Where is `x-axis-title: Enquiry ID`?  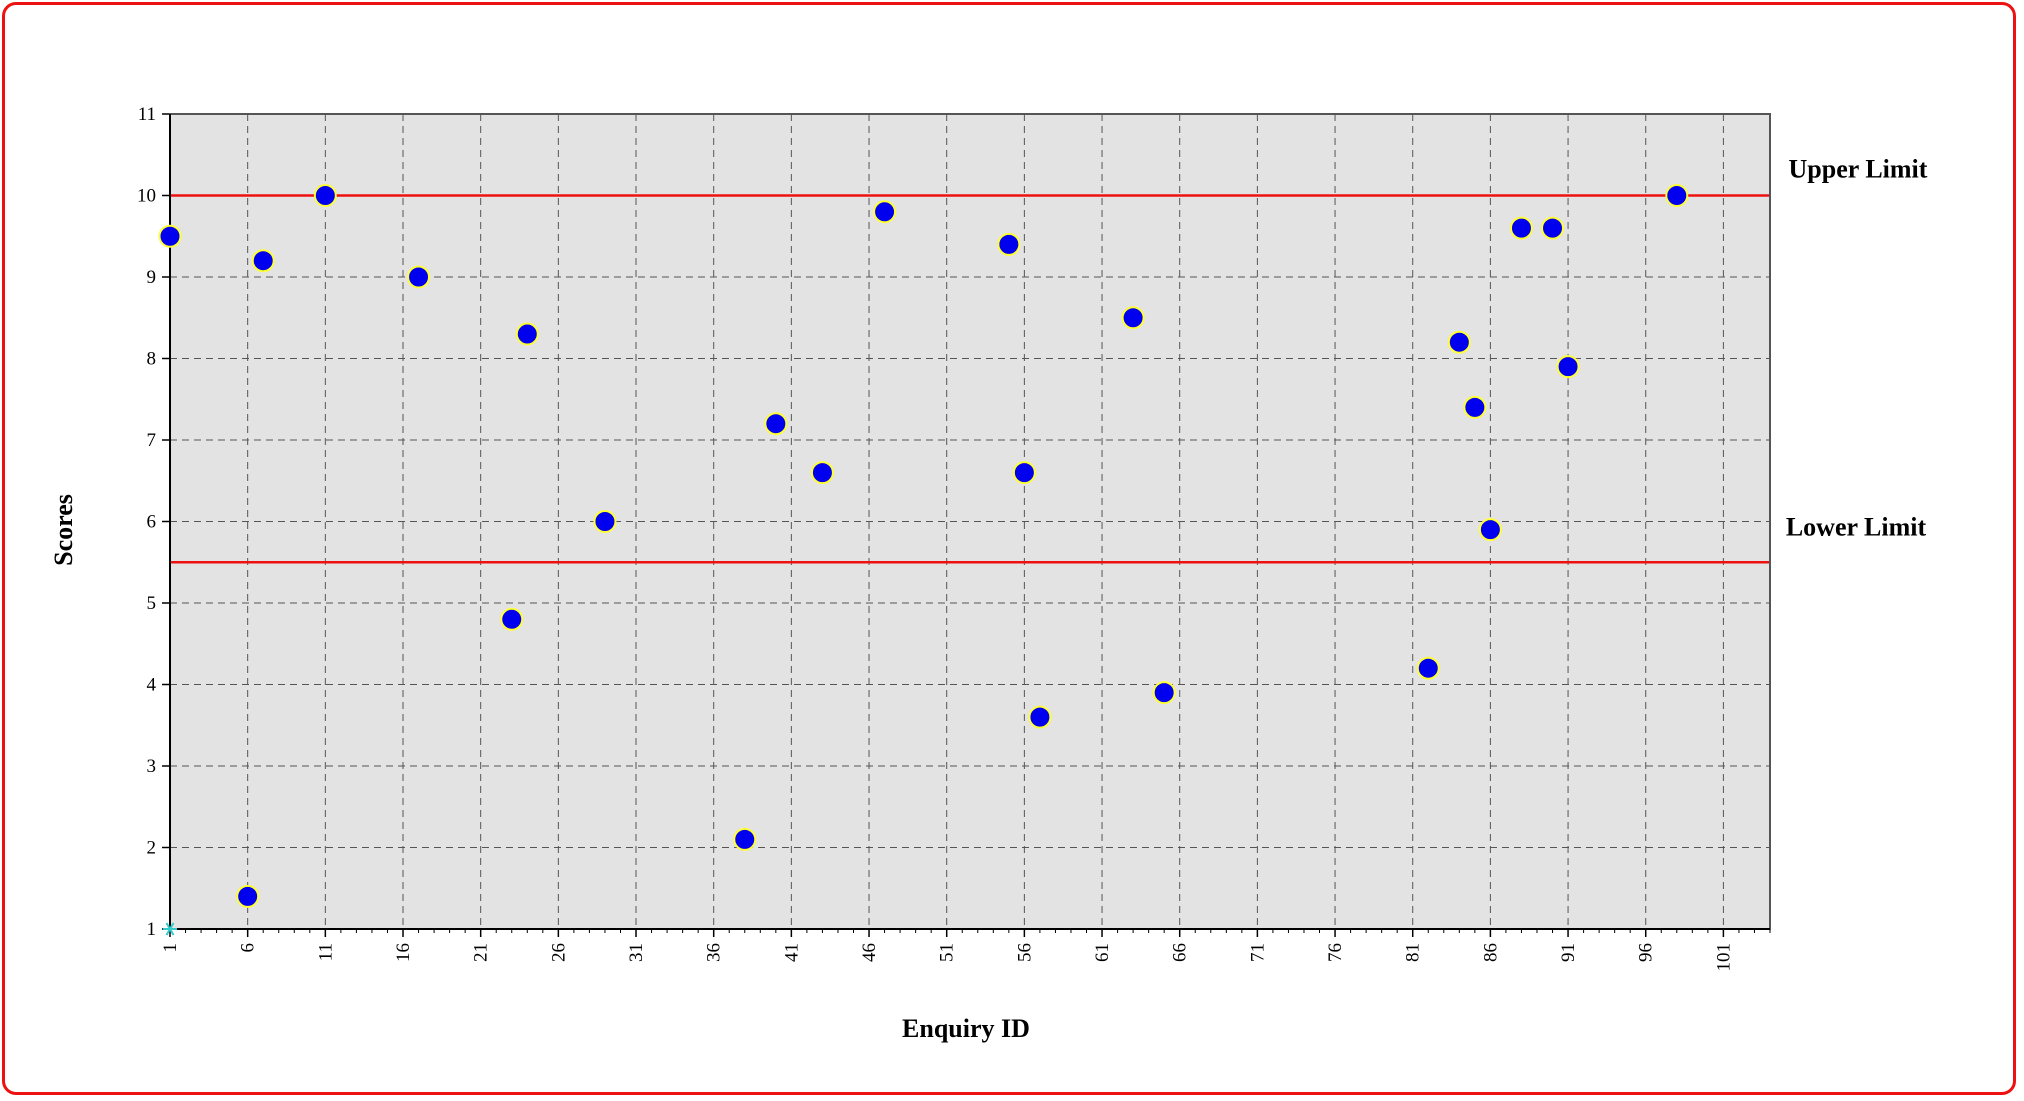
x-axis-title: Enquiry ID is located at coordinates (966, 1028).